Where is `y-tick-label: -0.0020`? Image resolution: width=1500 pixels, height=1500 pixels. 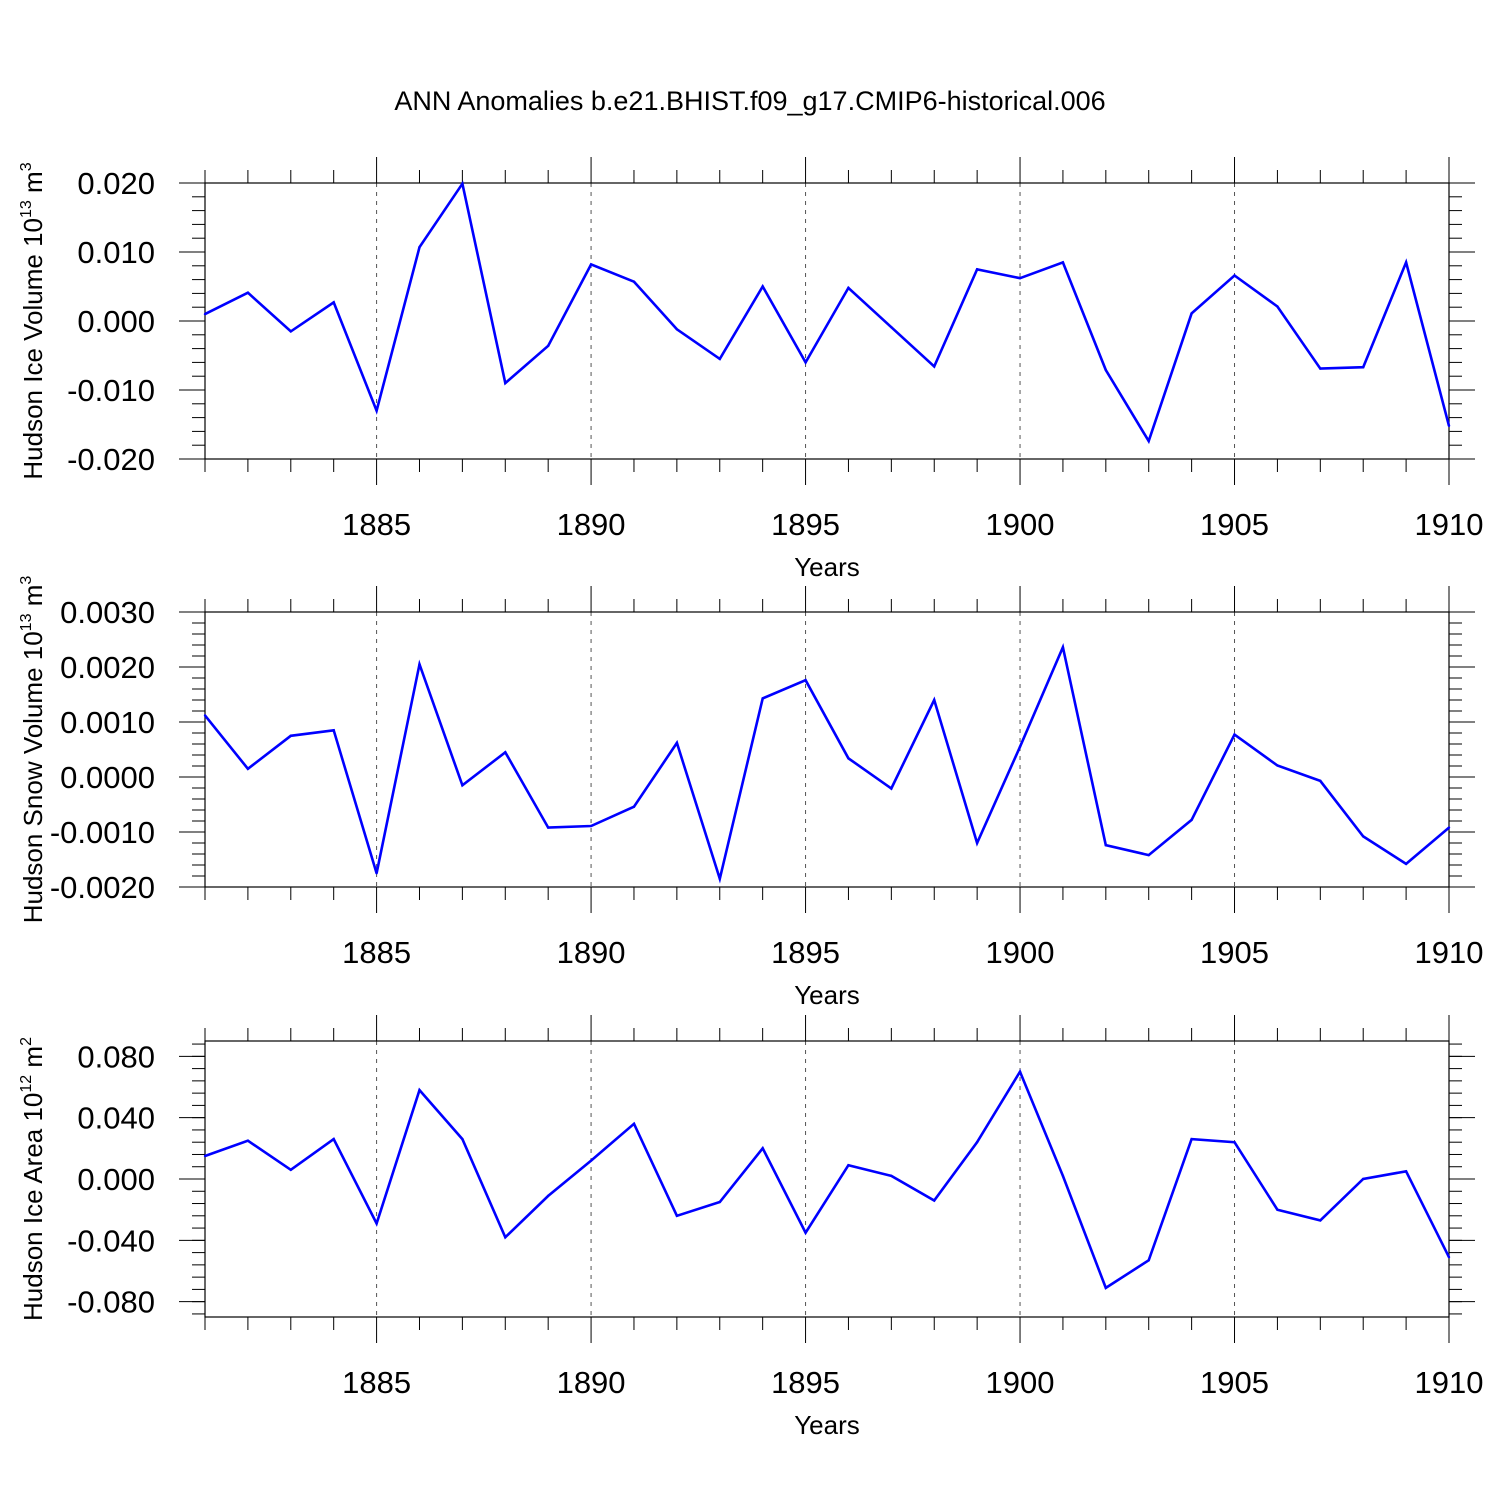 y-tick-label: -0.0020 is located at coordinates (102, 887).